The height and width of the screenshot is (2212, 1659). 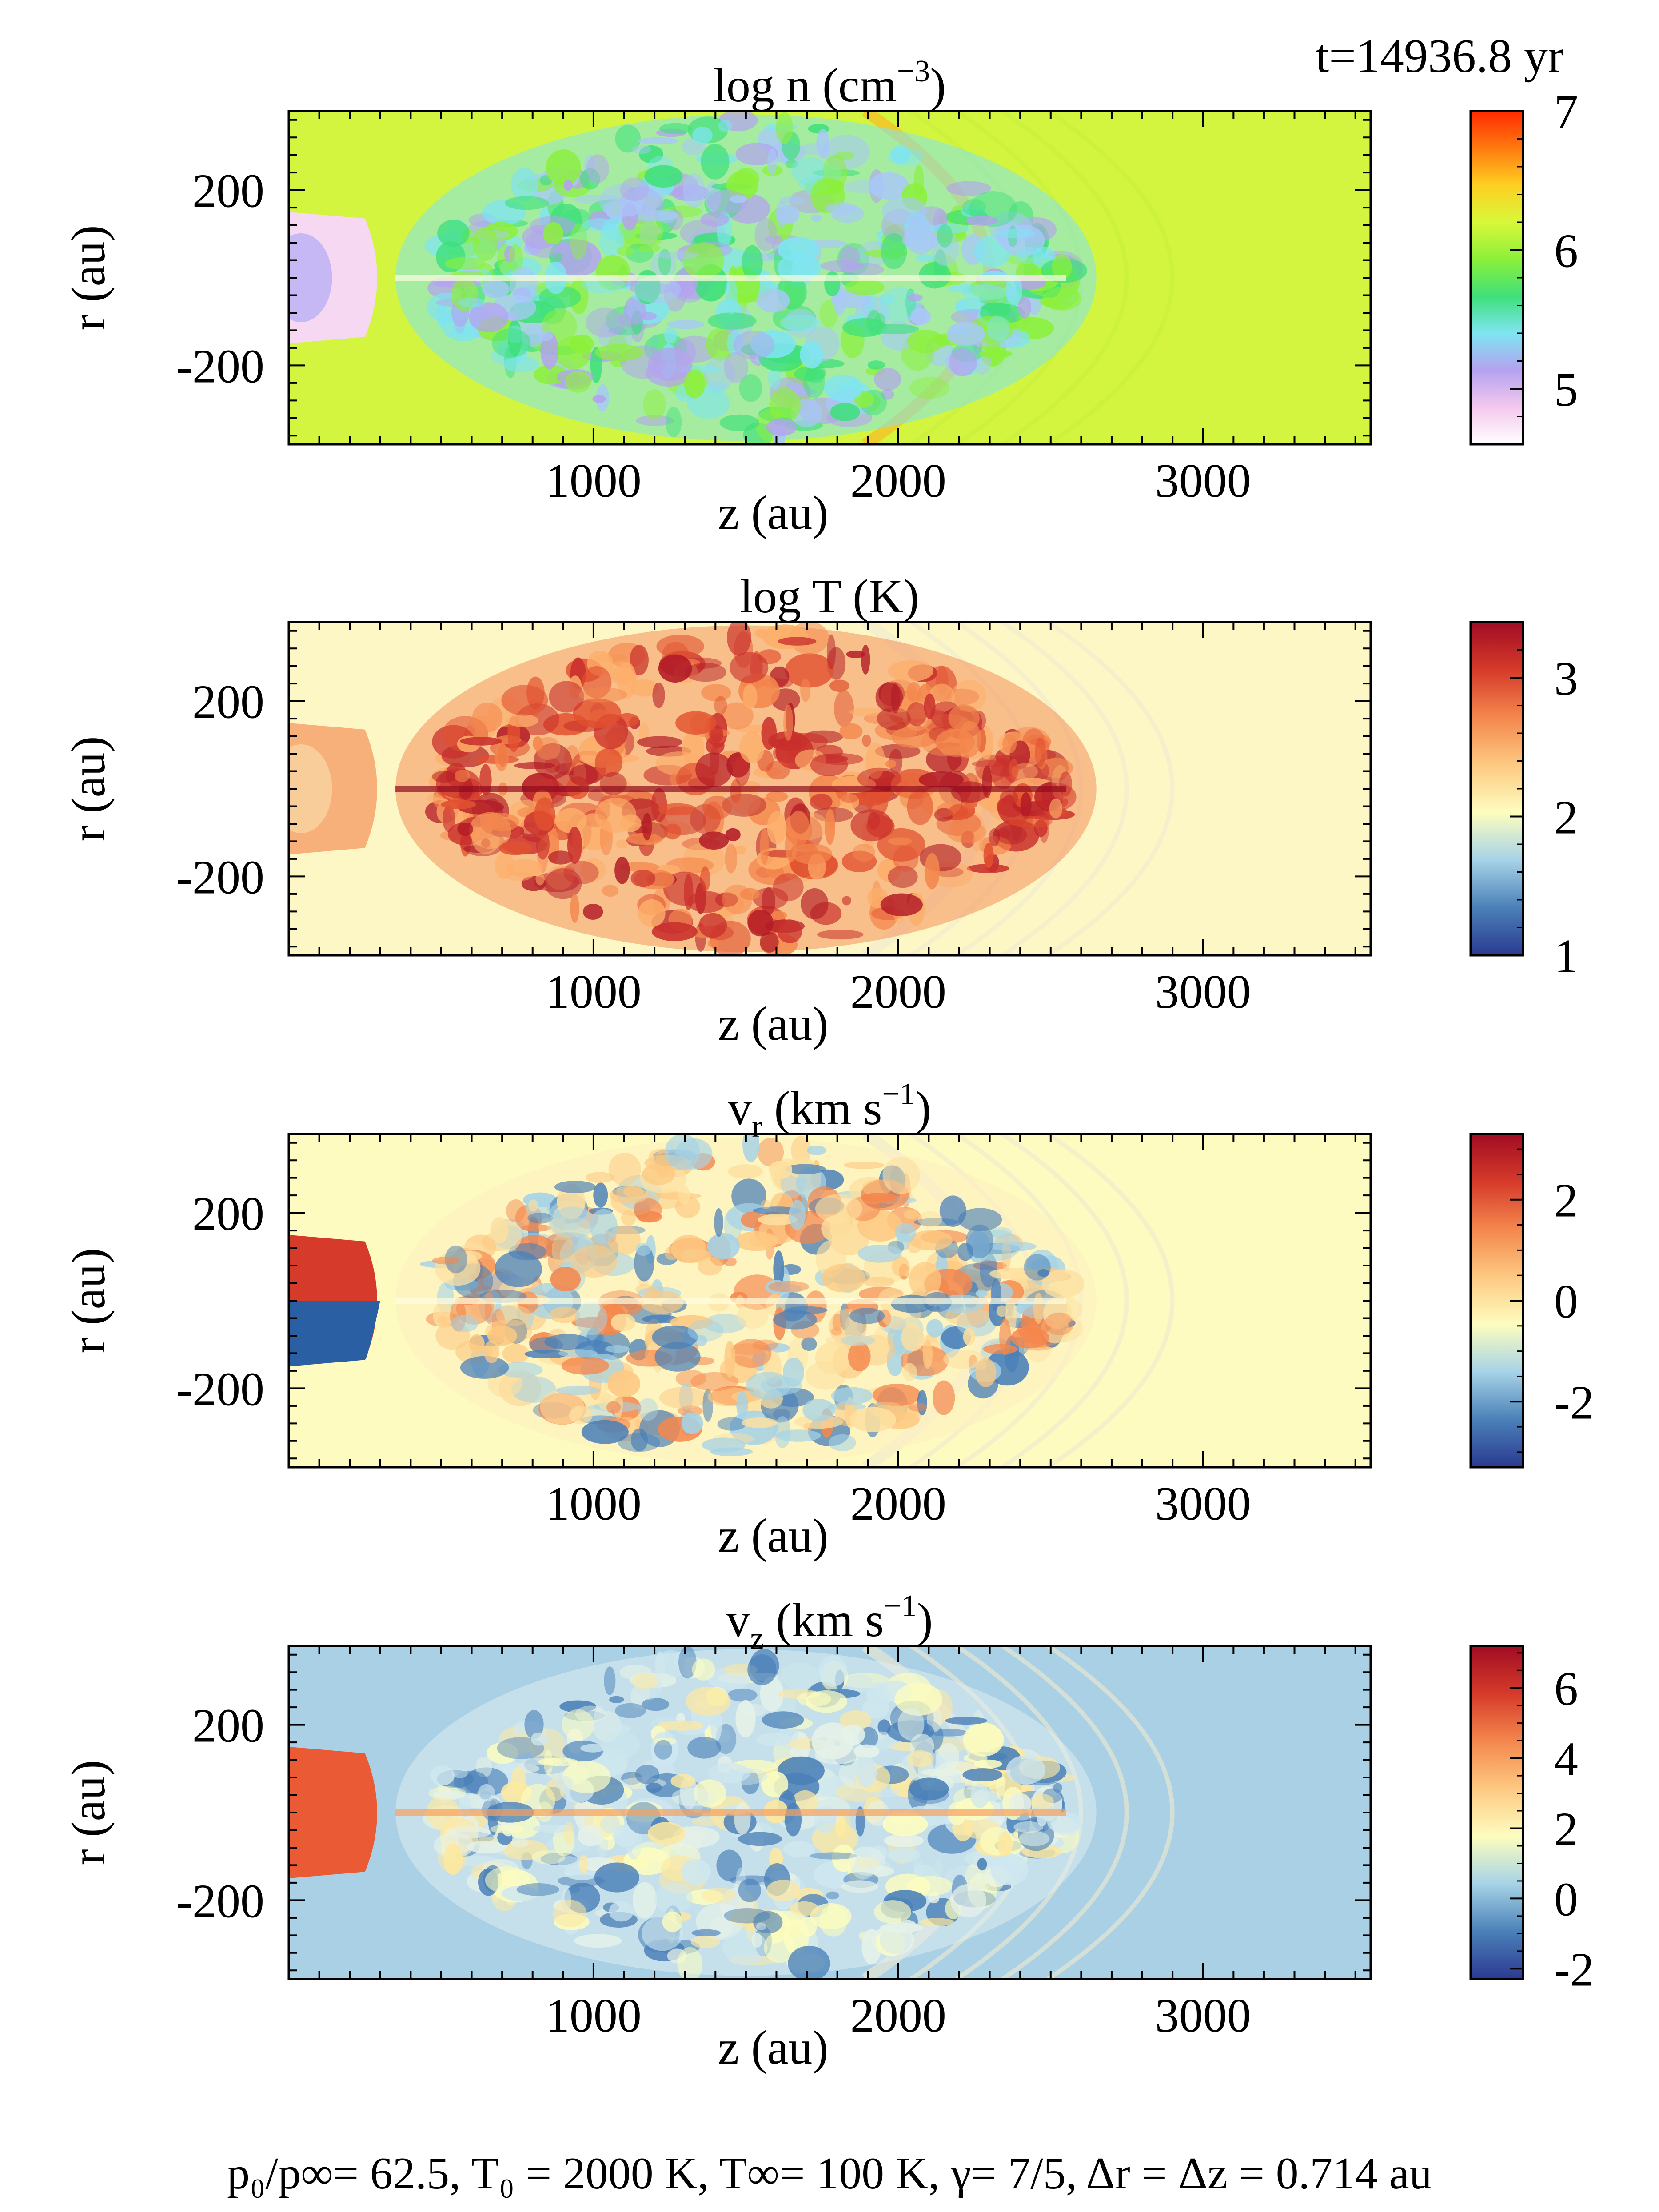 What do you see at coordinates (1566, 1899) in the screenshot?
I see `colorbar-tick-label: 0` at bounding box center [1566, 1899].